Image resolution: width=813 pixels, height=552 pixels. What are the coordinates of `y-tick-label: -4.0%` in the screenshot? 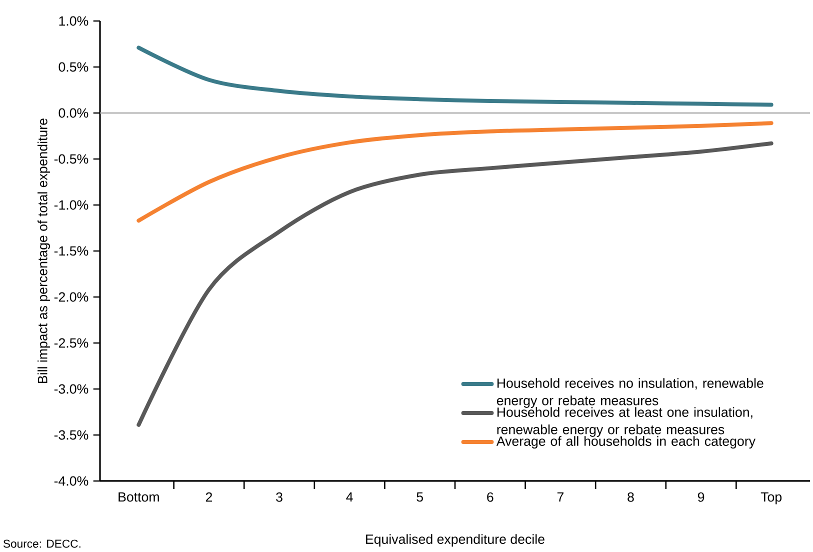 It's located at (71, 481).